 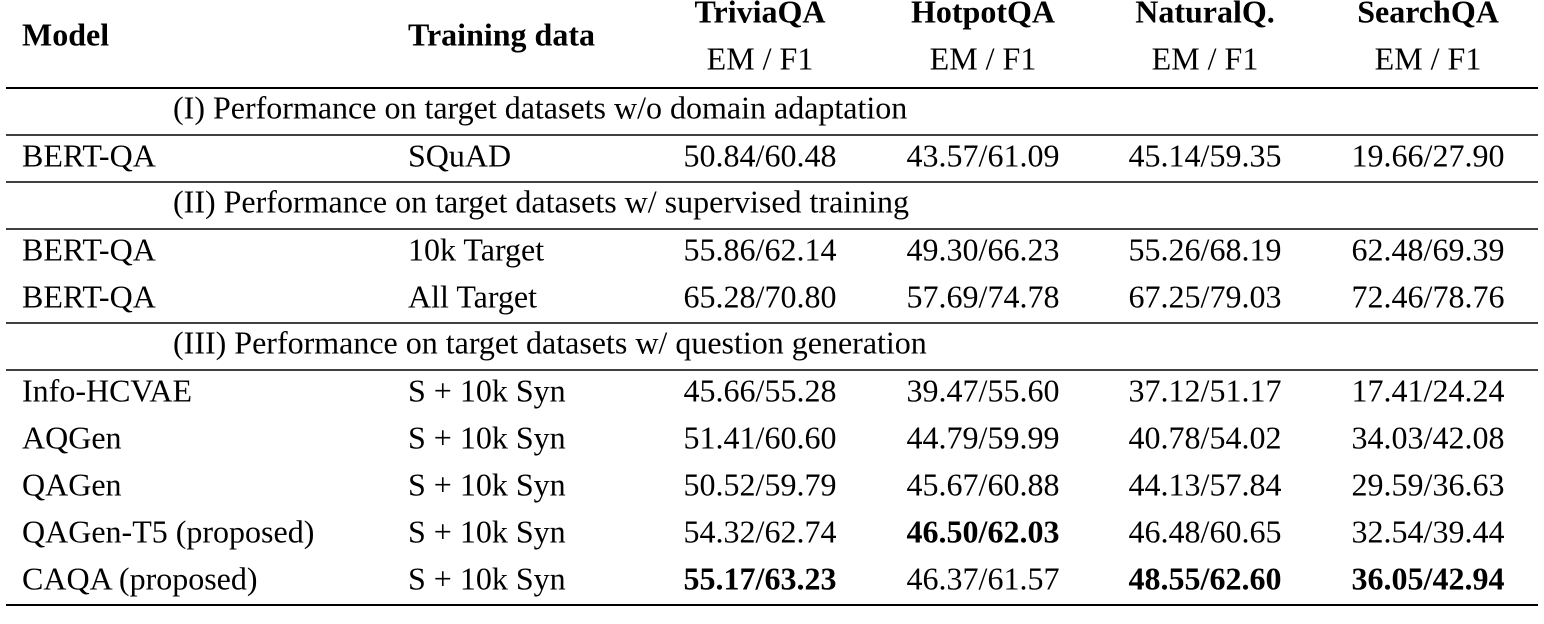 I want to click on cell-score: 54.32/62.74, so click(x=760, y=531).